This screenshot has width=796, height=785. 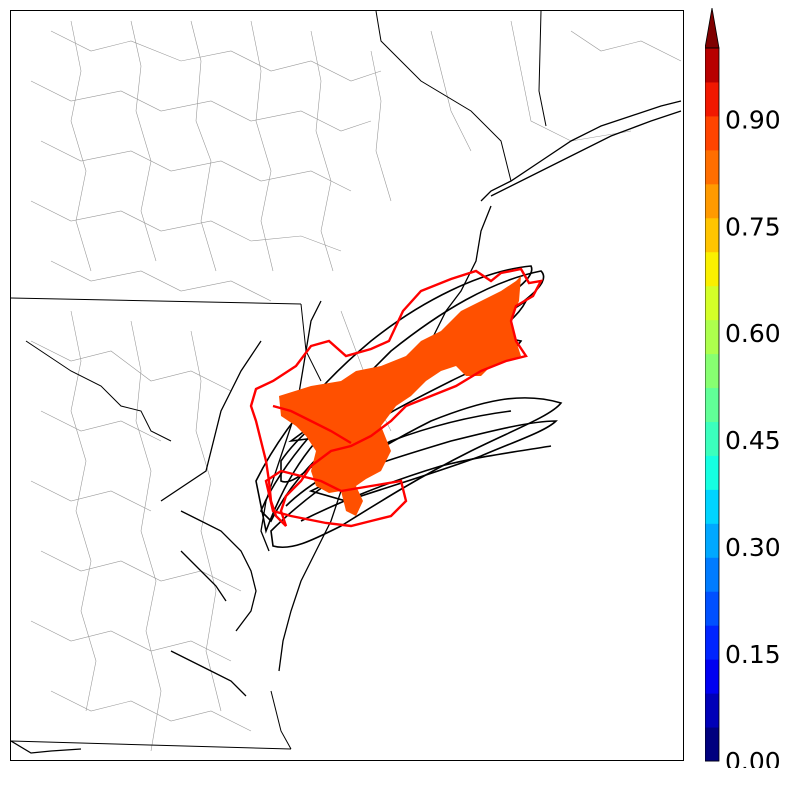 I want to click on colorbar-tick-label: 0.00, so click(x=753, y=757).